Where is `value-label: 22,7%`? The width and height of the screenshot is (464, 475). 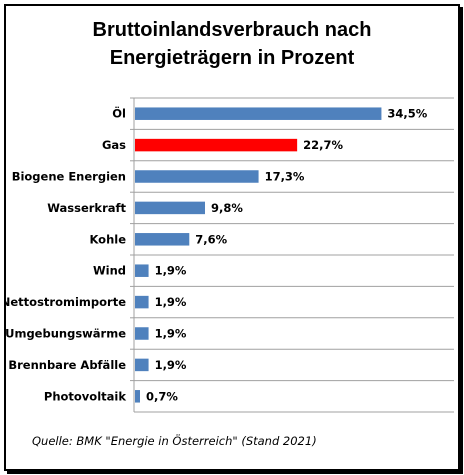 value-label: 22,7% is located at coordinates (323, 145).